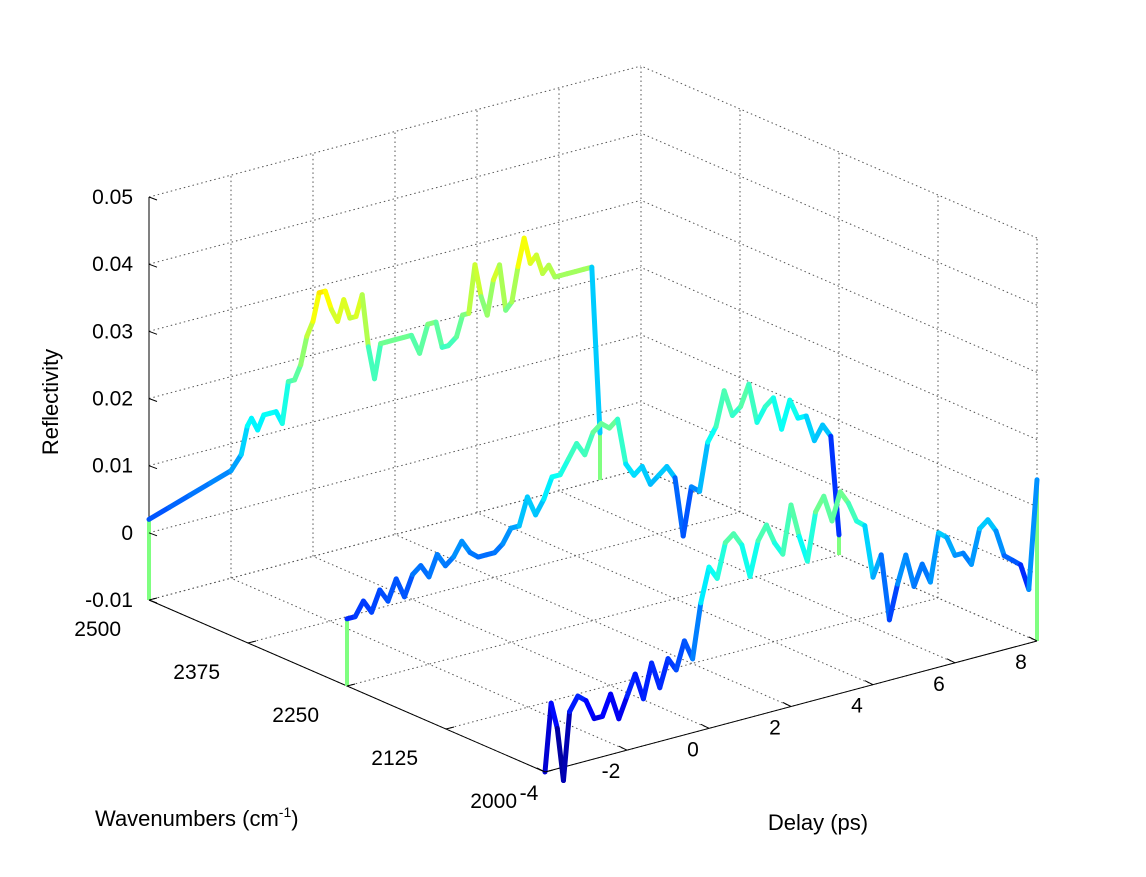 Image resolution: width=1146 pixels, height=877 pixels. I want to click on x-tick-label: -4, so click(529, 793).